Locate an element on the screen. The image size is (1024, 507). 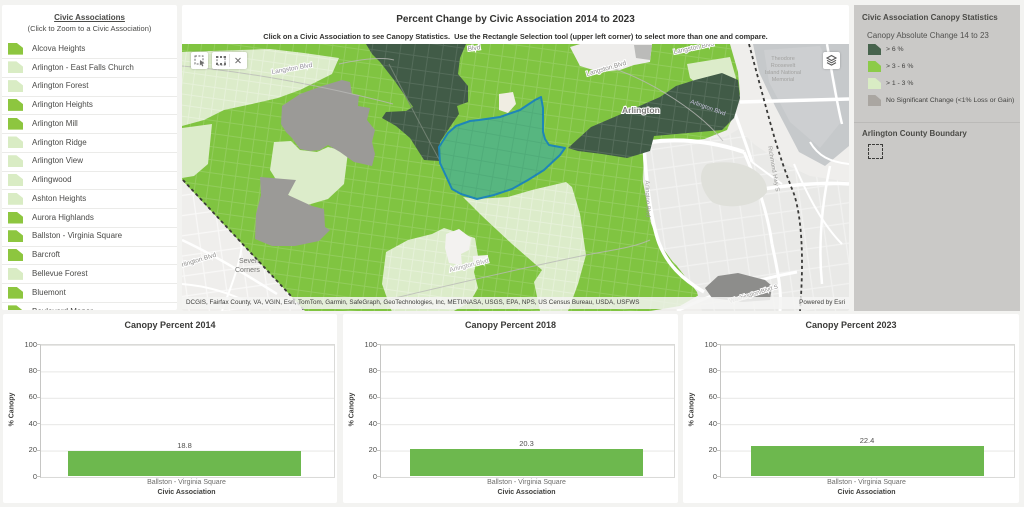
svg-text: Memorial is located at coordinates (783, 80).